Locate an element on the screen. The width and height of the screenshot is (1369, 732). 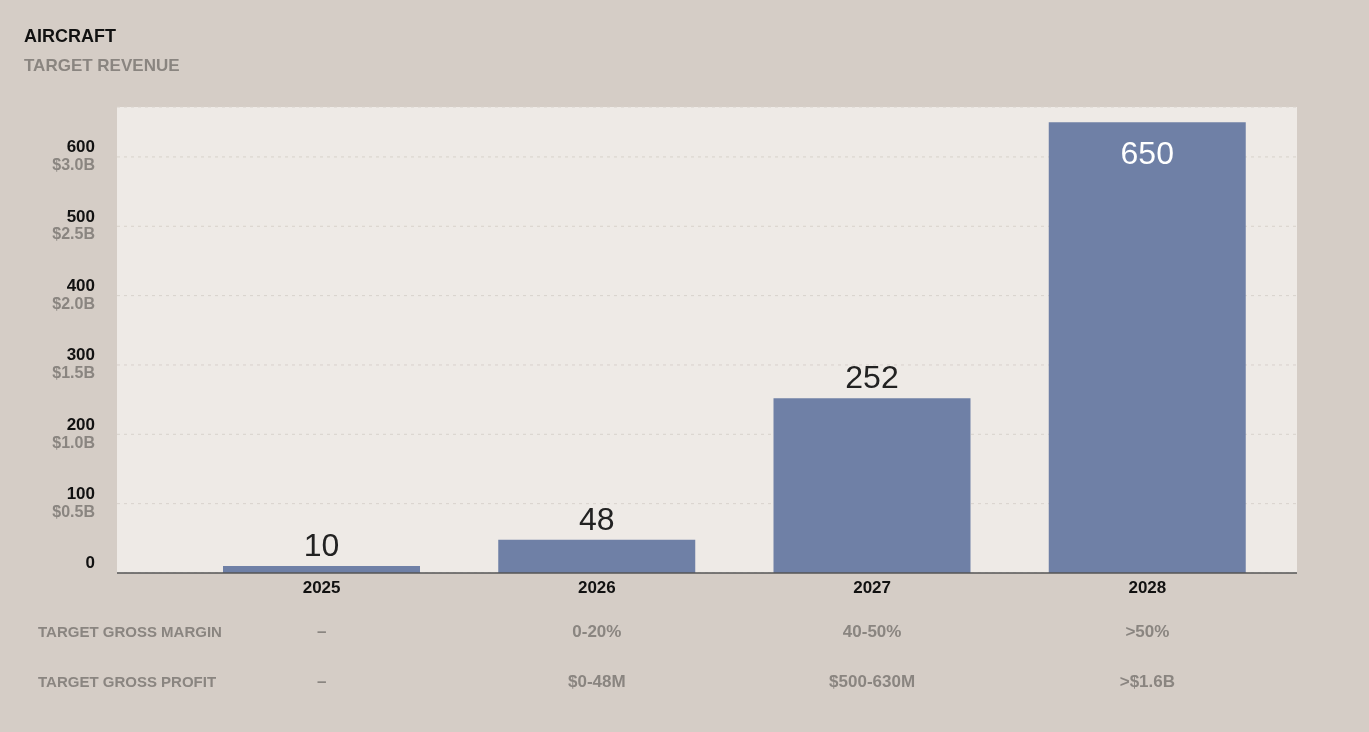
y2-tick-label: $1.0B is located at coordinates (73, 442).